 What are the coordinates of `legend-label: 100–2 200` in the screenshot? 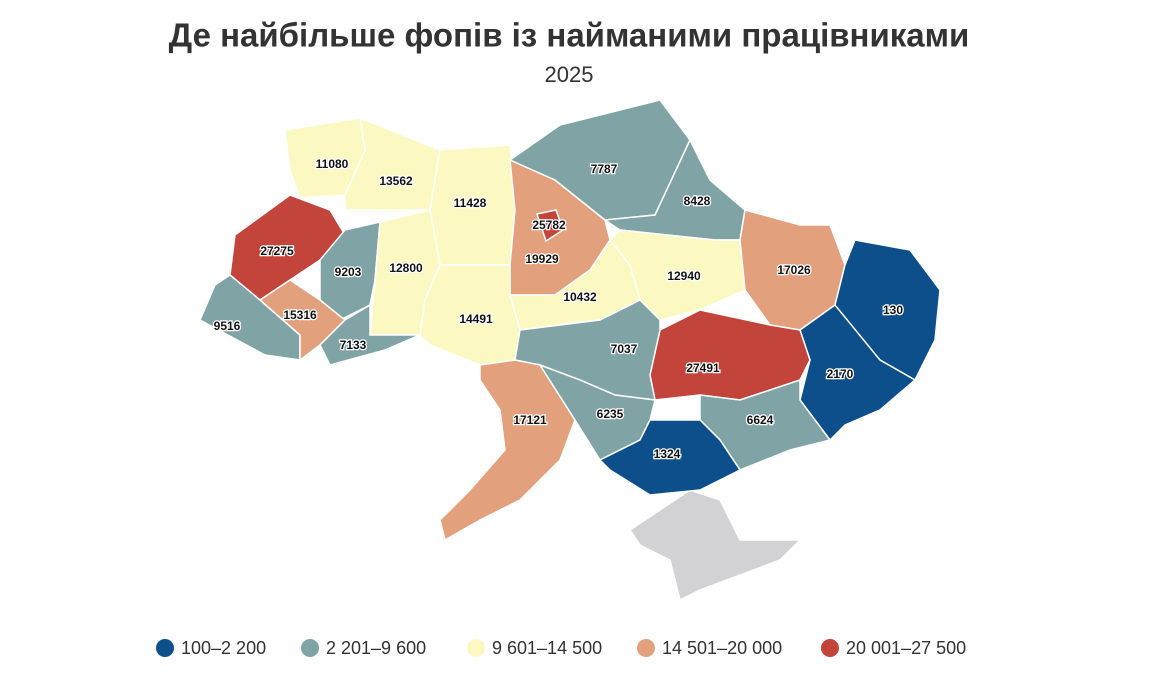 It's located at (223, 648).